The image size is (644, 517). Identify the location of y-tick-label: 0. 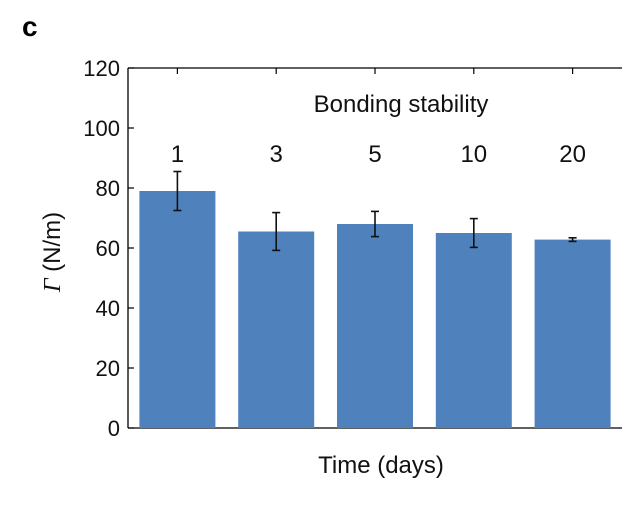
(114, 428).